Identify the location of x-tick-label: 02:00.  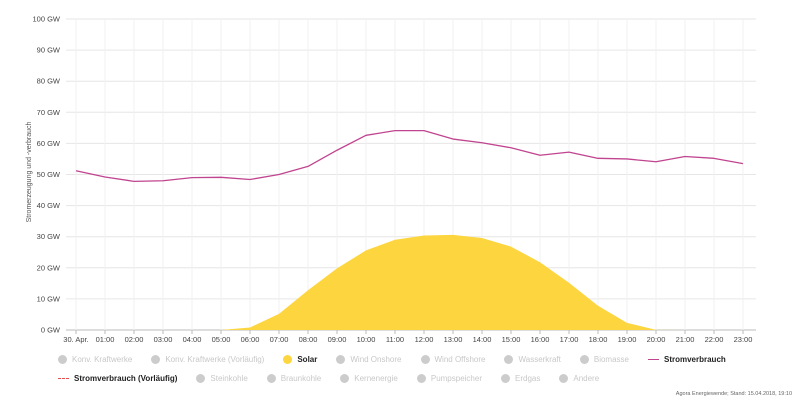
(134, 339).